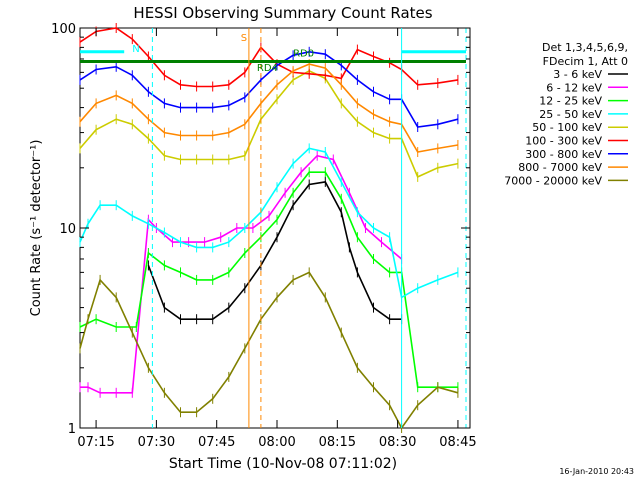  Describe the element at coordinates (570, 114) in the screenshot. I see `legend-label: 25 - 50 keV` at that location.